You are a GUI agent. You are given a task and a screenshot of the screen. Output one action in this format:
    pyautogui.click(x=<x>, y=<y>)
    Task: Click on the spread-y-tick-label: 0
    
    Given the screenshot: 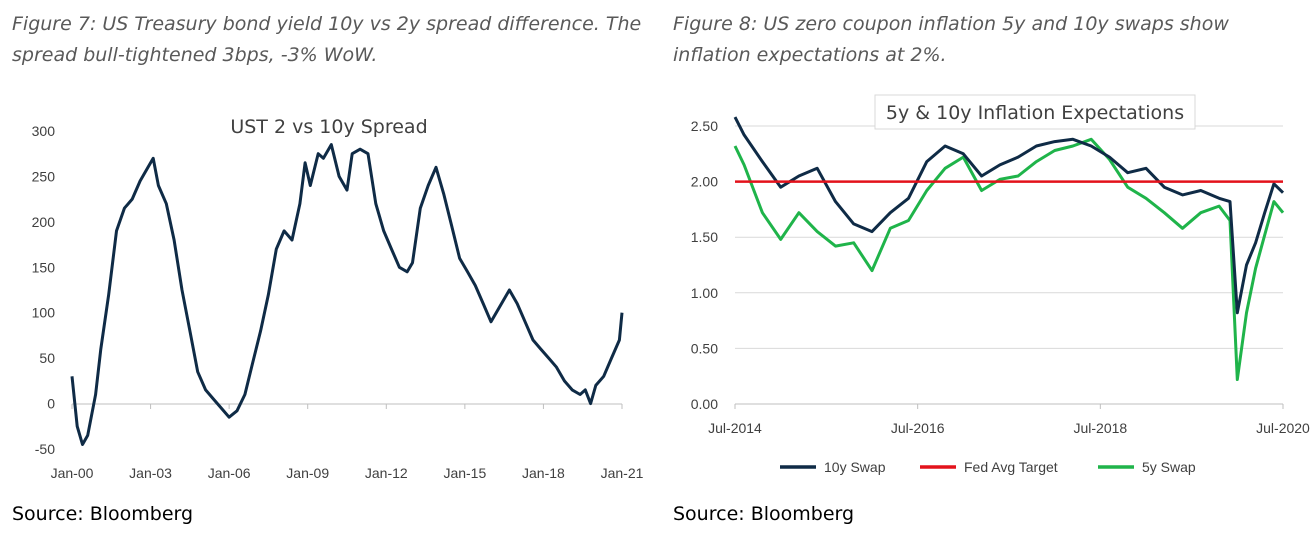 What is the action you would take?
    pyautogui.click(x=51, y=404)
    